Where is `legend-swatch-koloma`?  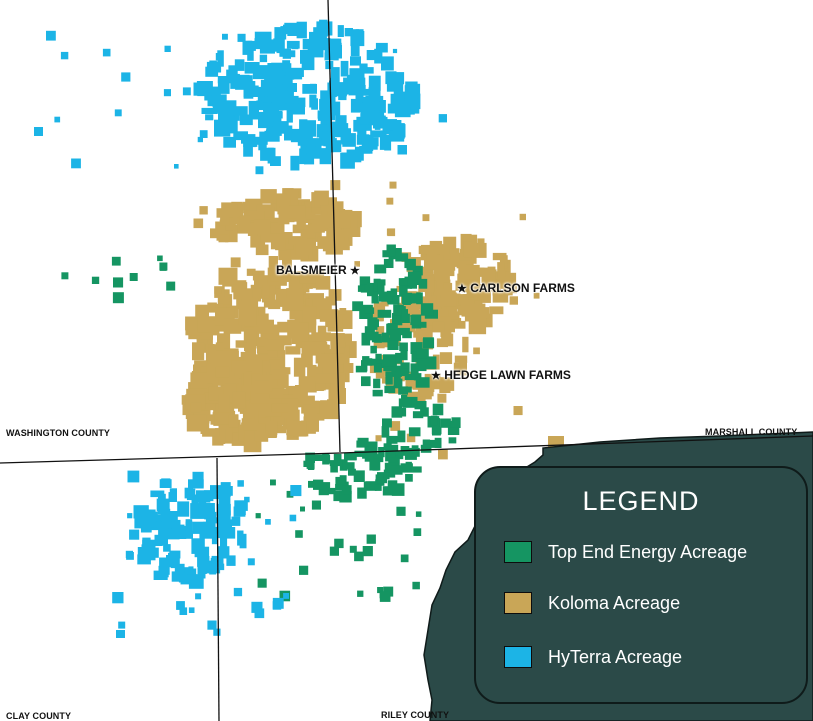 legend-swatch-koloma is located at coordinates (518, 603).